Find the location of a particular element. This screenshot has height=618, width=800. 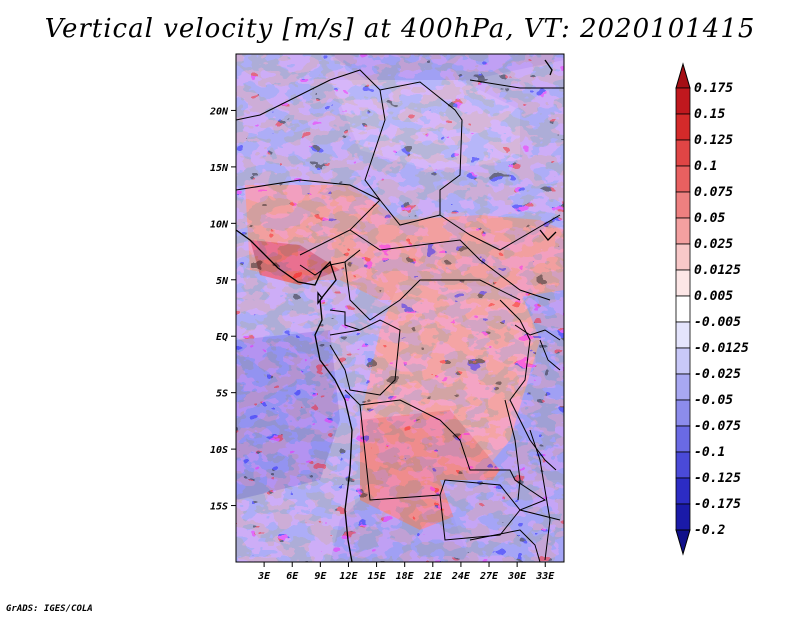

colorbar-label: 0.0125 is located at coordinates (717, 270).